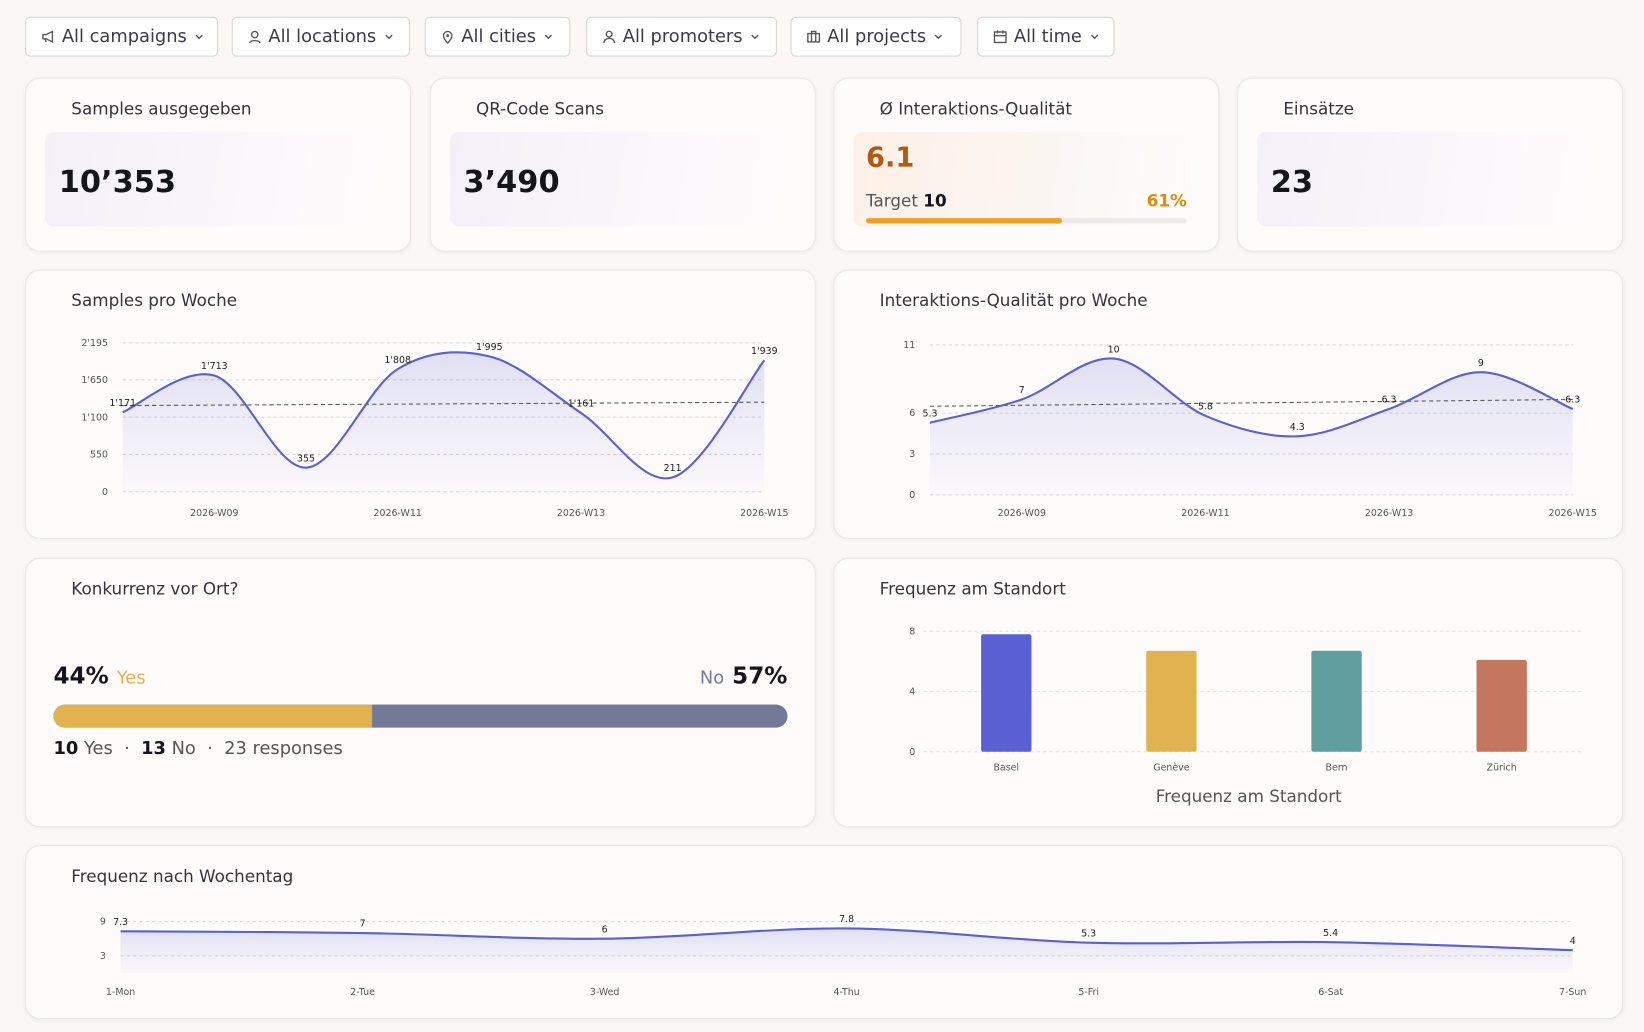 This screenshot has height=1032, width=1644. I want to click on data-label: 211, so click(673, 468).